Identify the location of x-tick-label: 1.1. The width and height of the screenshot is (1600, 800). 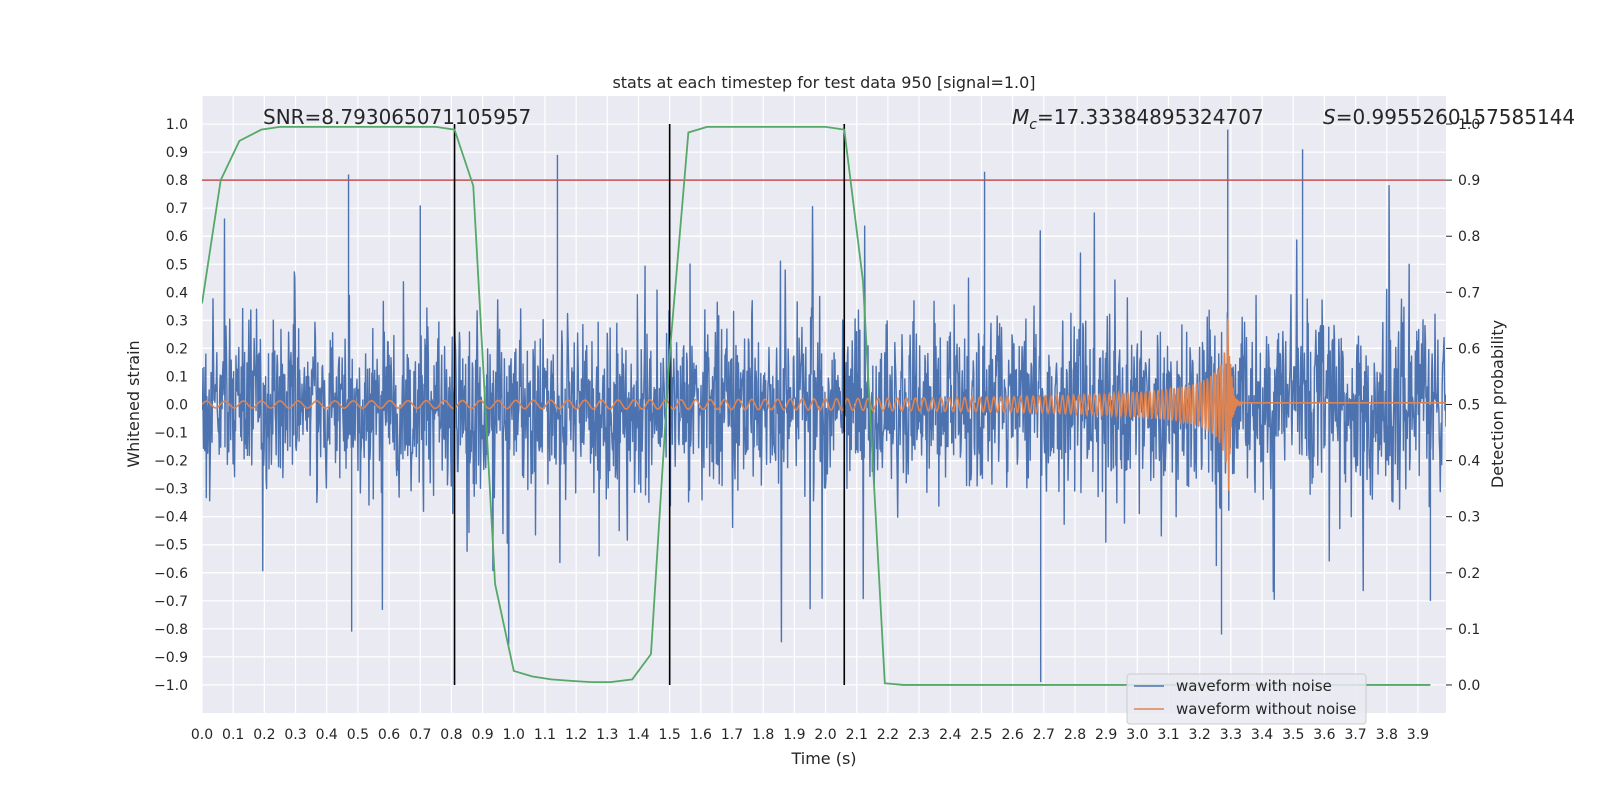
(545, 735).